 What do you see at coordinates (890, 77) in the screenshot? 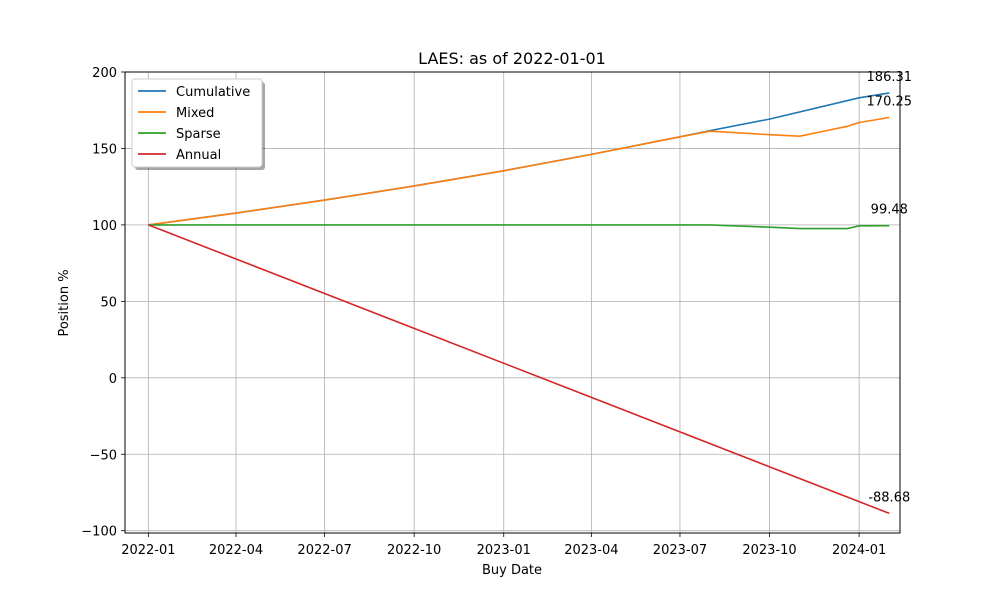
I see `end-label-cumulative: 186.31` at bounding box center [890, 77].